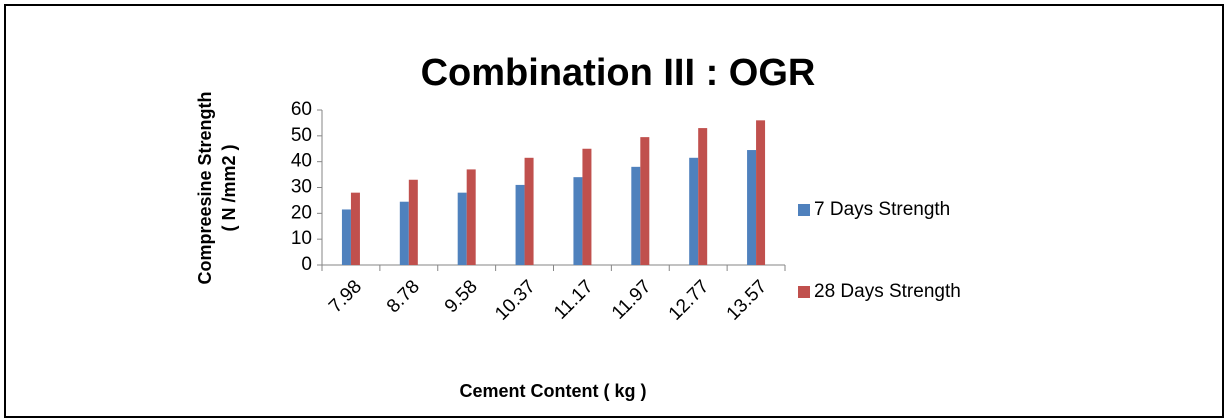 The height and width of the screenshot is (419, 1228). What do you see at coordinates (301, 109) in the screenshot?
I see `y-tick-label: 60` at bounding box center [301, 109].